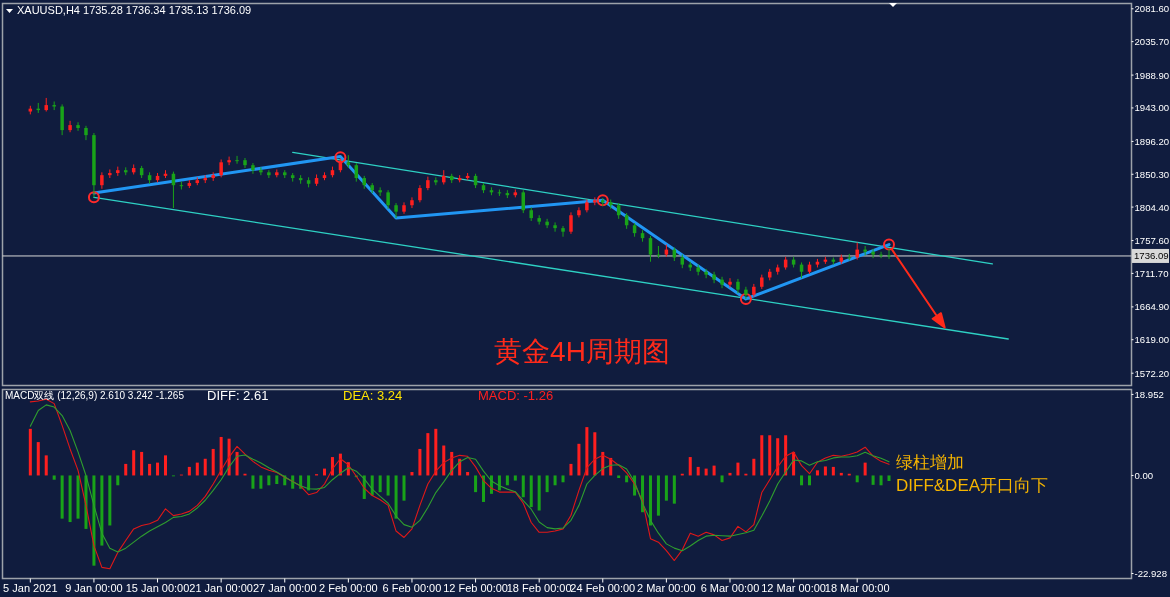 This screenshot has width=1170, height=597. I want to click on x-tick-label: 15 Jan 00:00, so click(157, 587).